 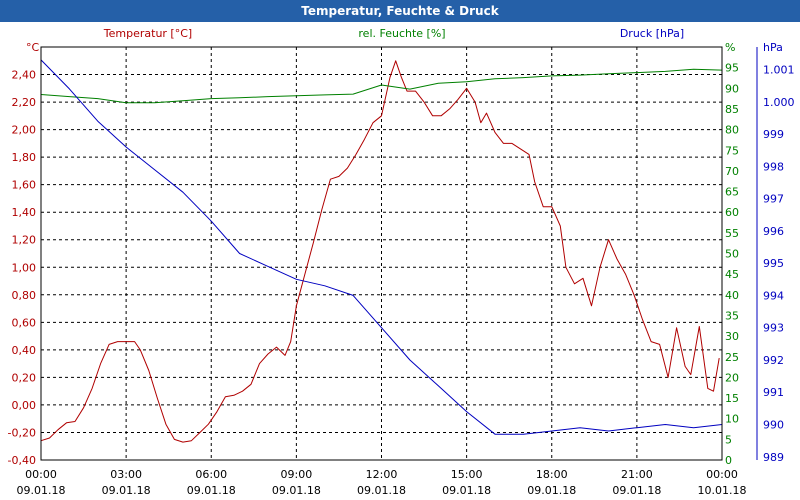 I want to click on temperature-tick-label: 2,00, so click(x=24, y=130).